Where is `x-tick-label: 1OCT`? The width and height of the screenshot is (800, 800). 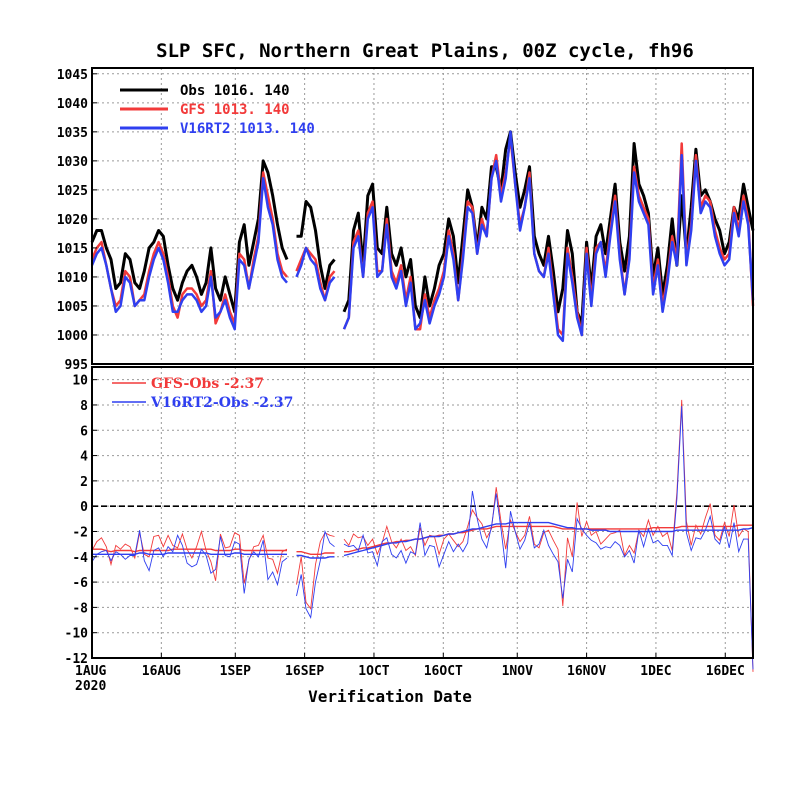
x-tick-label: 1OCT is located at coordinates (373, 671).